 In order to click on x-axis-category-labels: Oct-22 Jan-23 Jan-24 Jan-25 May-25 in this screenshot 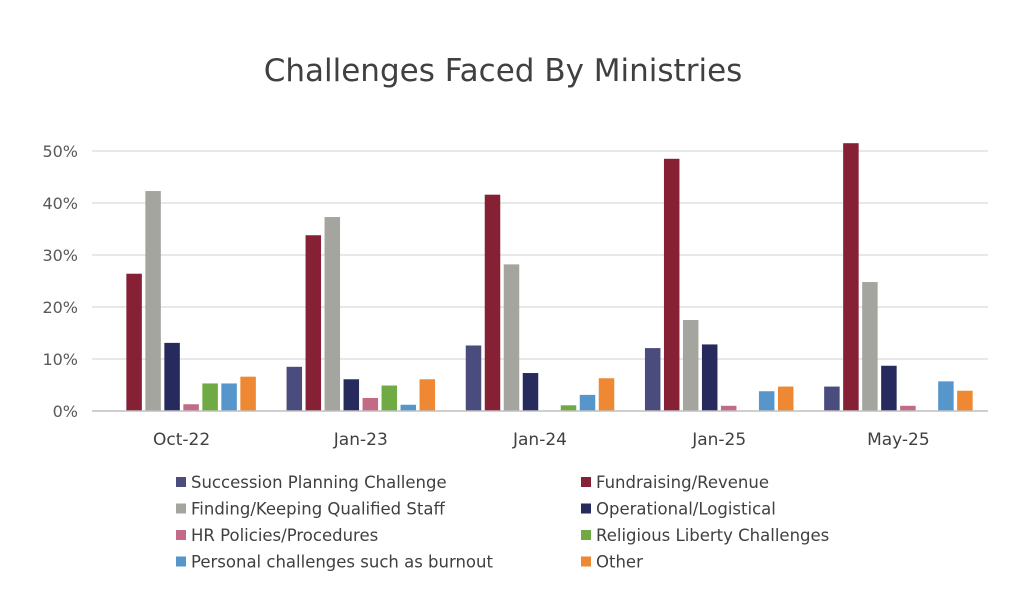, I will do `click(541, 440)`.